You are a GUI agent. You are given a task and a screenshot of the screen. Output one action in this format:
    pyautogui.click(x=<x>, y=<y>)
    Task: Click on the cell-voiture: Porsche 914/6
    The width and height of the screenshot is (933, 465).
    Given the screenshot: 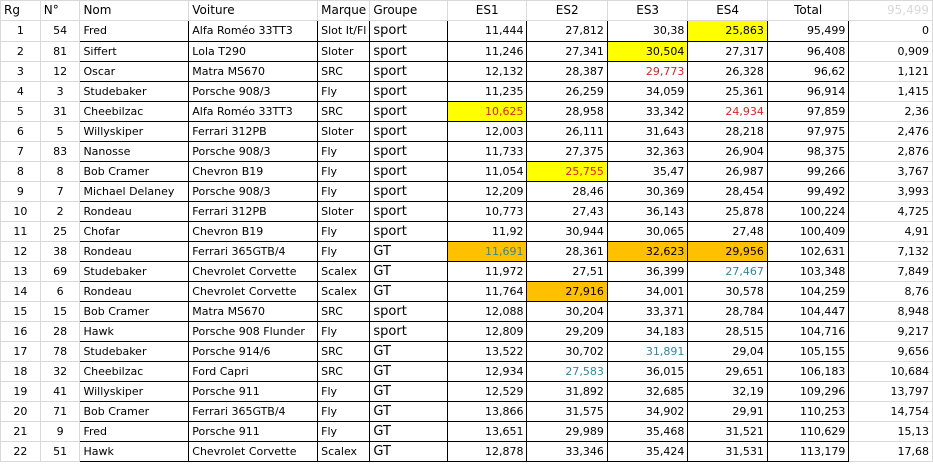 What is the action you would take?
    pyautogui.click(x=253, y=351)
    